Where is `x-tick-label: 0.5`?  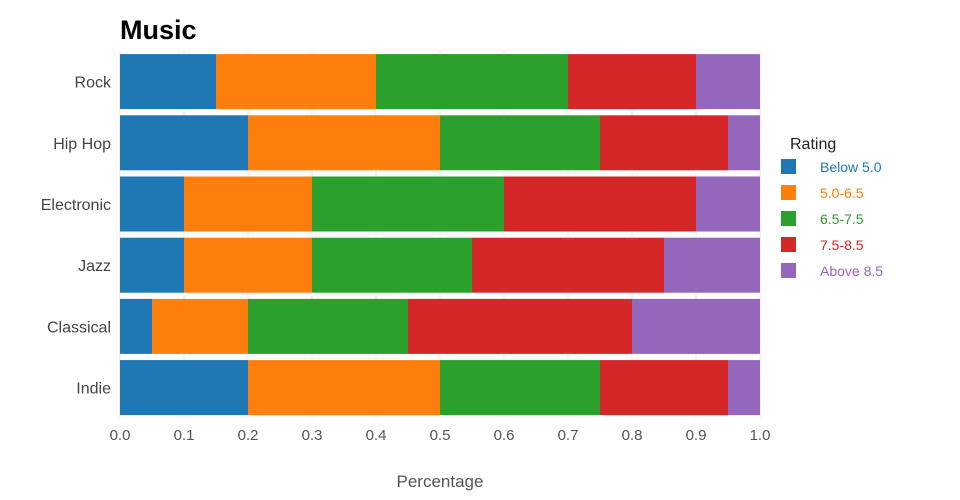 x-tick-label: 0.5 is located at coordinates (440, 435).